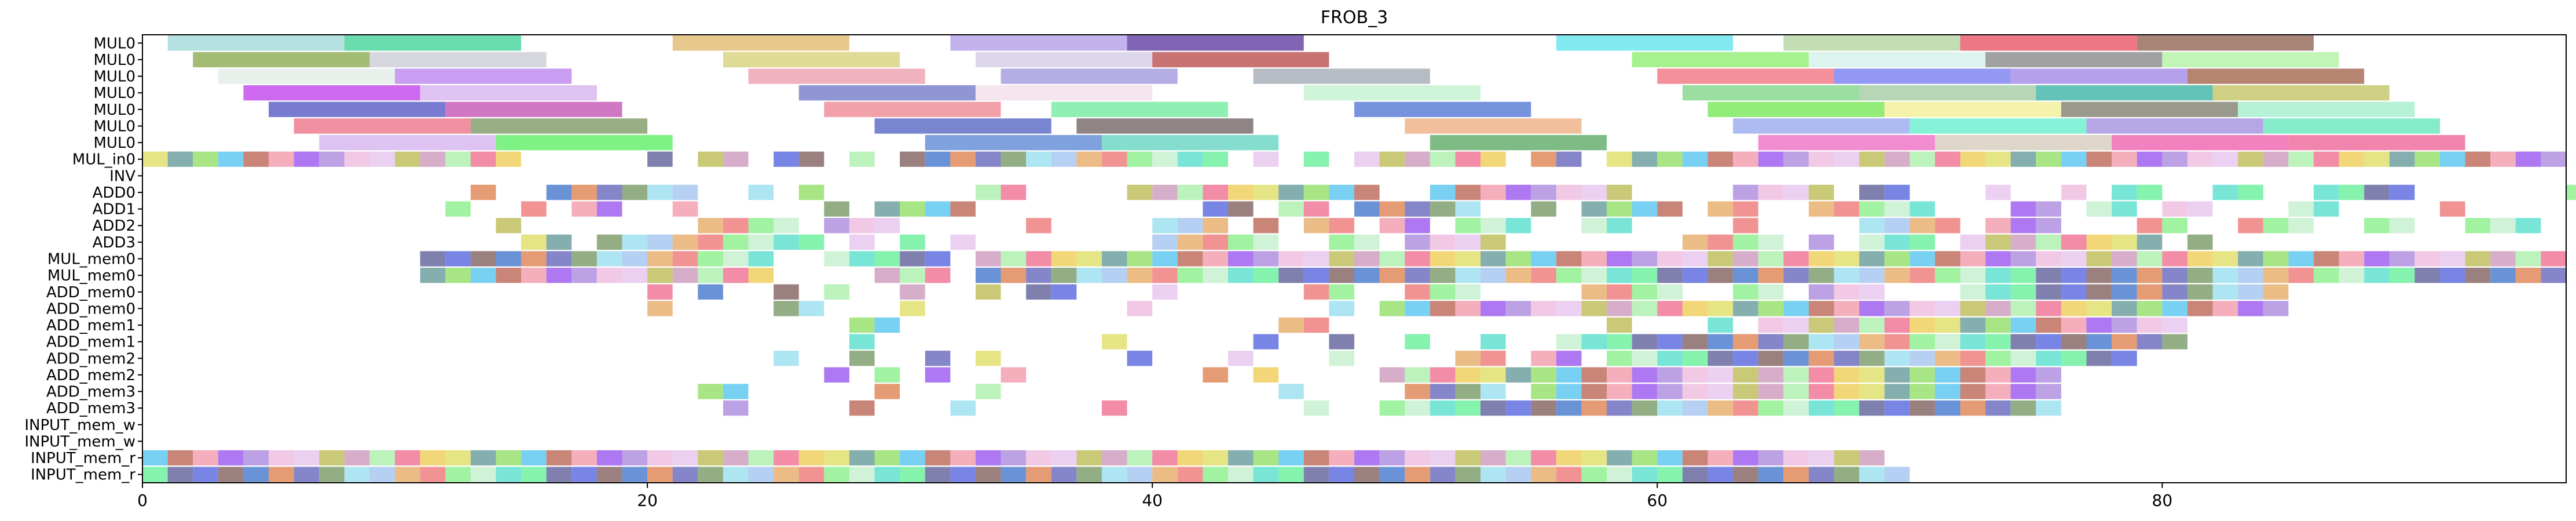 The image size is (2576, 521). Describe the element at coordinates (79, 441) in the screenshot. I see `y-tick-label: INPUT_mem_w` at that location.